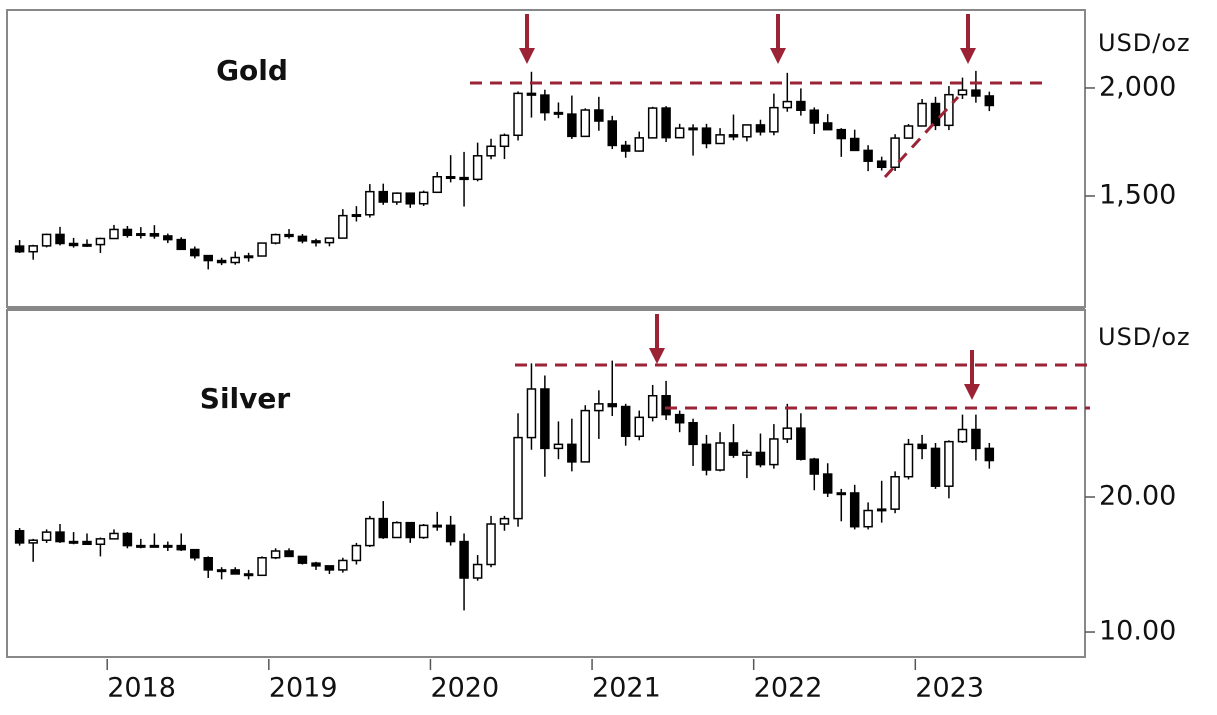 This screenshot has width=1217, height=715. Describe the element at coordinates (949, 688) in the screenshot. I see `x-tick-label: 2023` at that location.